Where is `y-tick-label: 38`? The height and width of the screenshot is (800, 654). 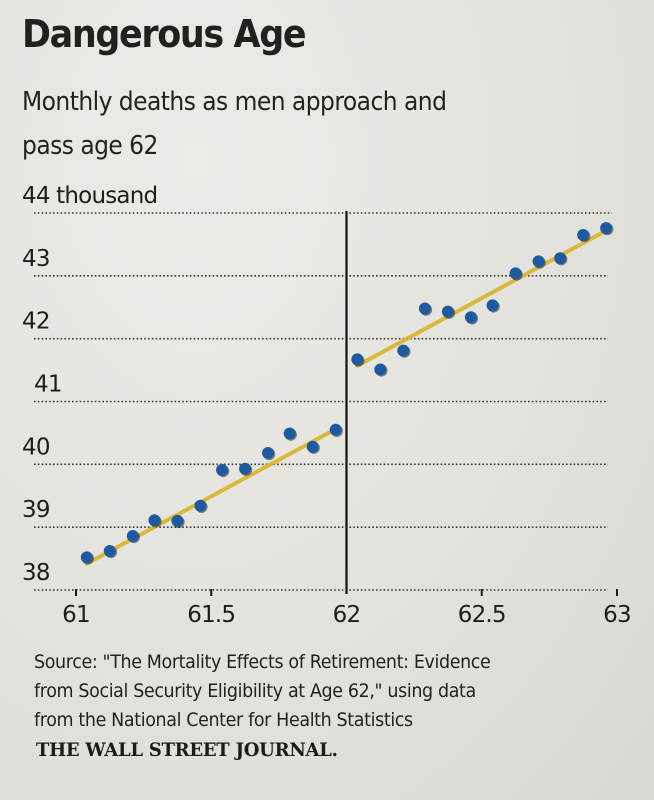
y-tick-label: 38 is located at coordinates (36, 573).